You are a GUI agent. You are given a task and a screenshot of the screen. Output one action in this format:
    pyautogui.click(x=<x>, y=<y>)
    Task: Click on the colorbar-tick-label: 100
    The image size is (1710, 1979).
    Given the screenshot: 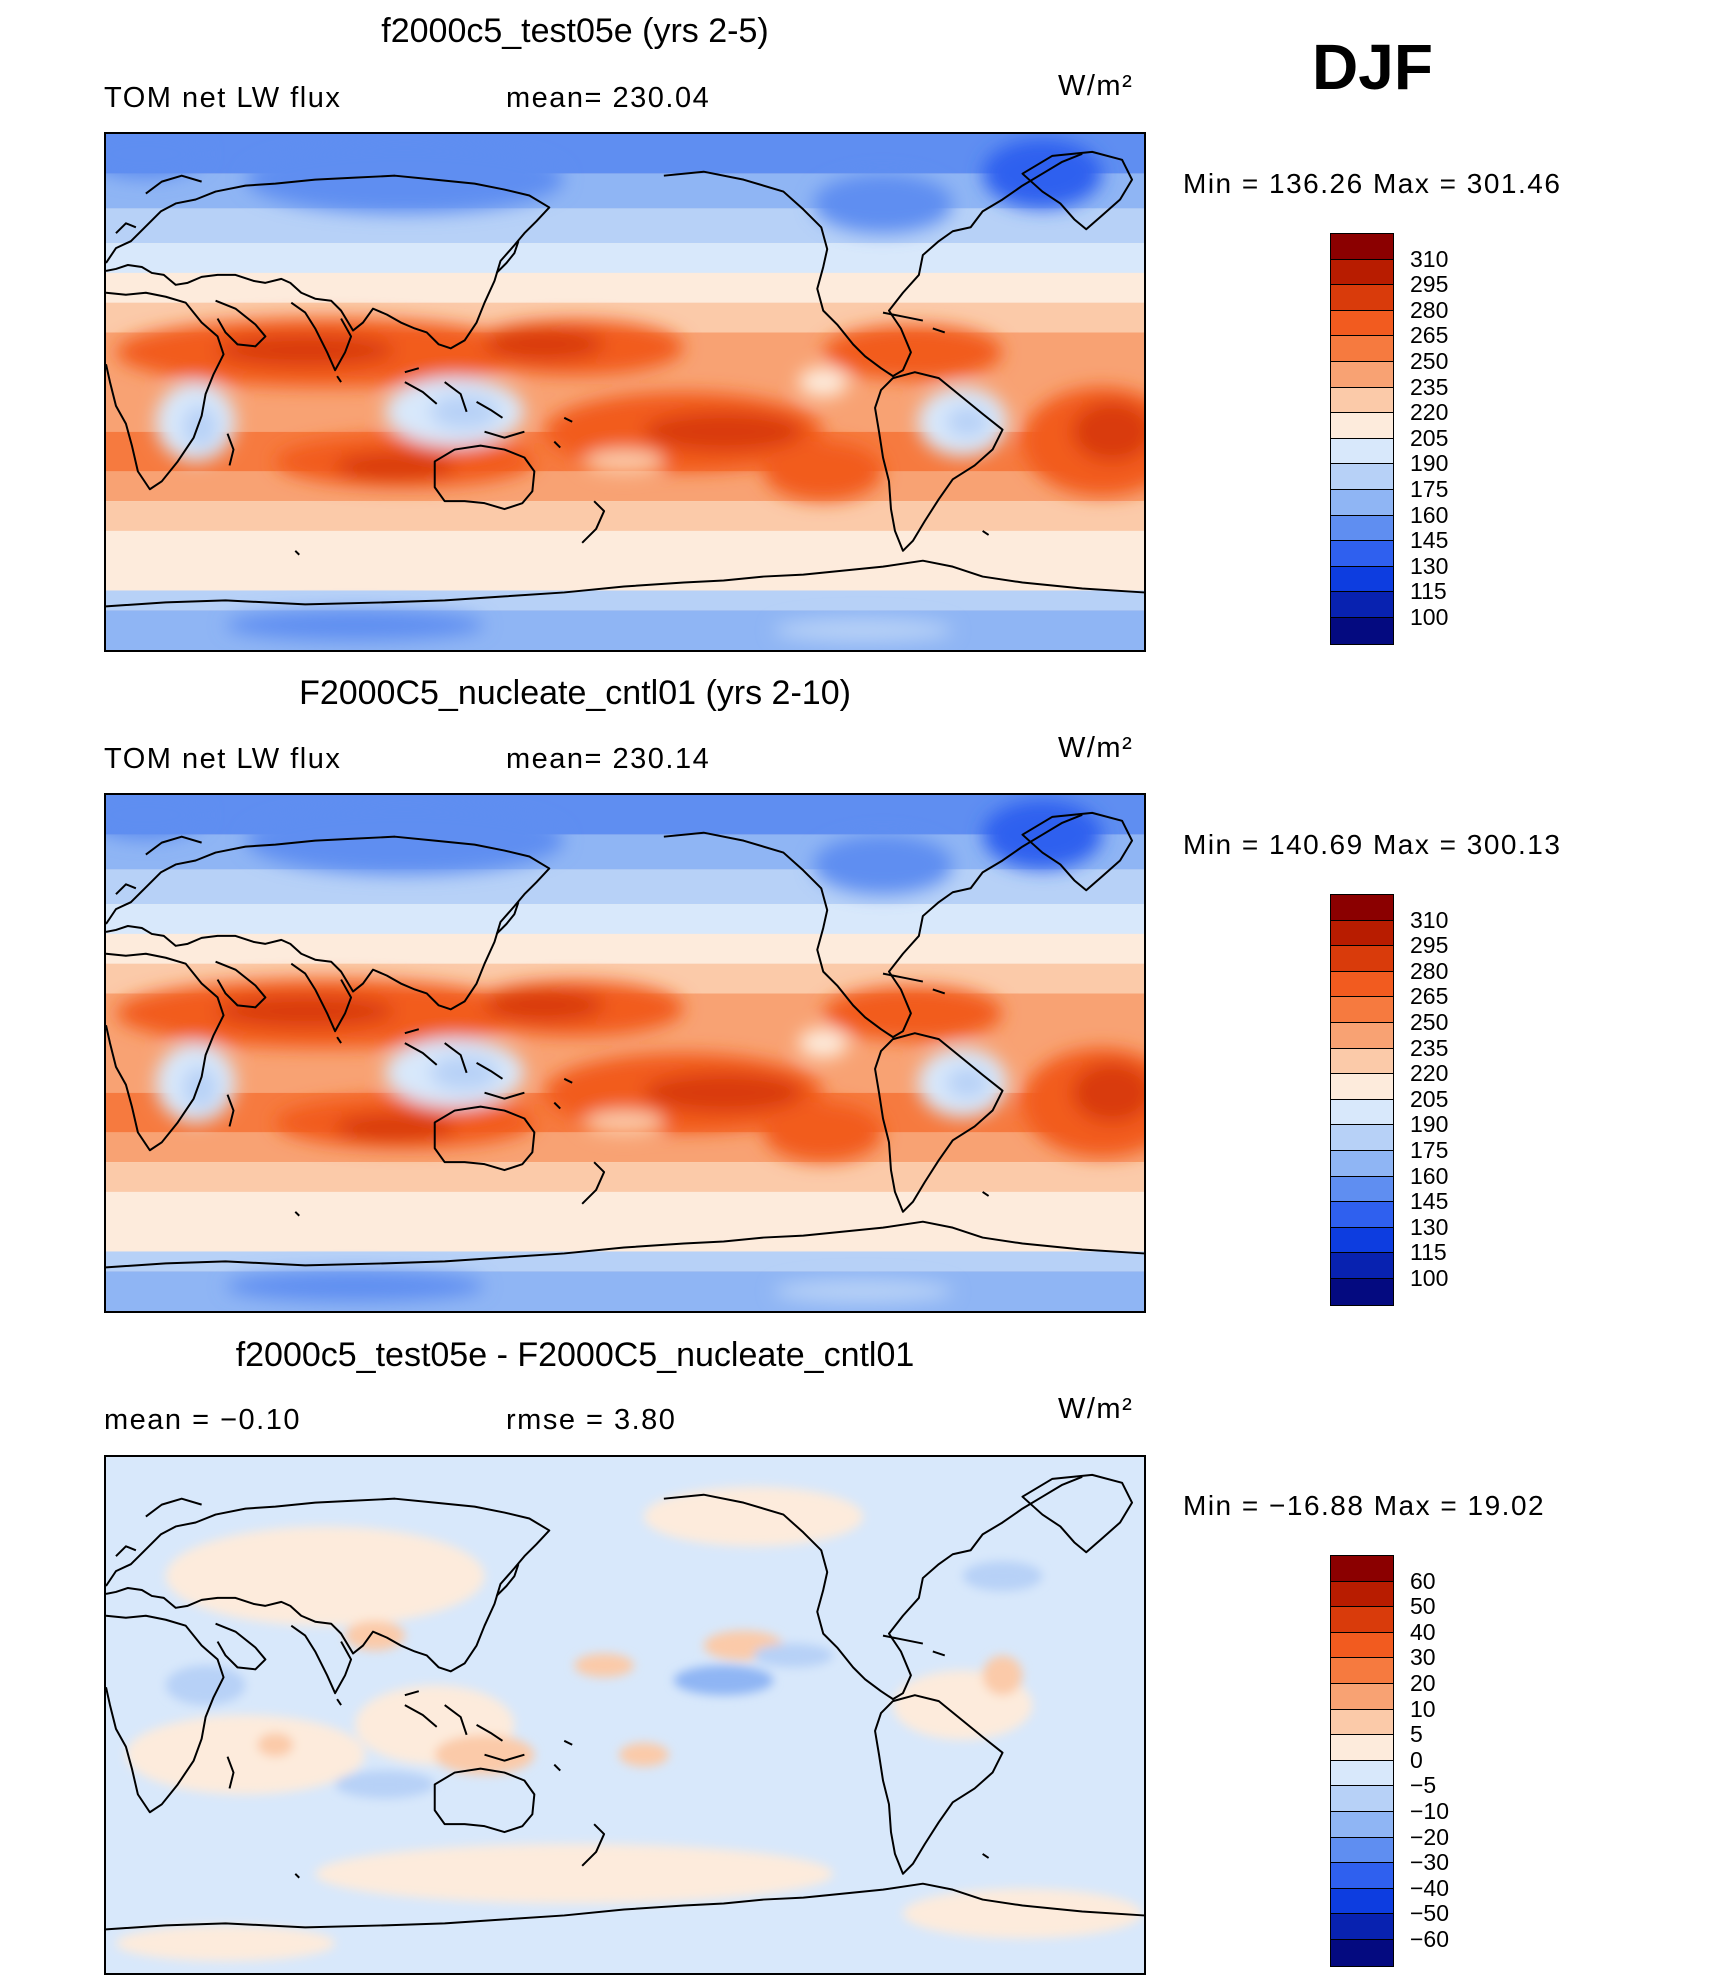 What is the action you would take?
    pyautogui.click(x=1429, y=1278)
    